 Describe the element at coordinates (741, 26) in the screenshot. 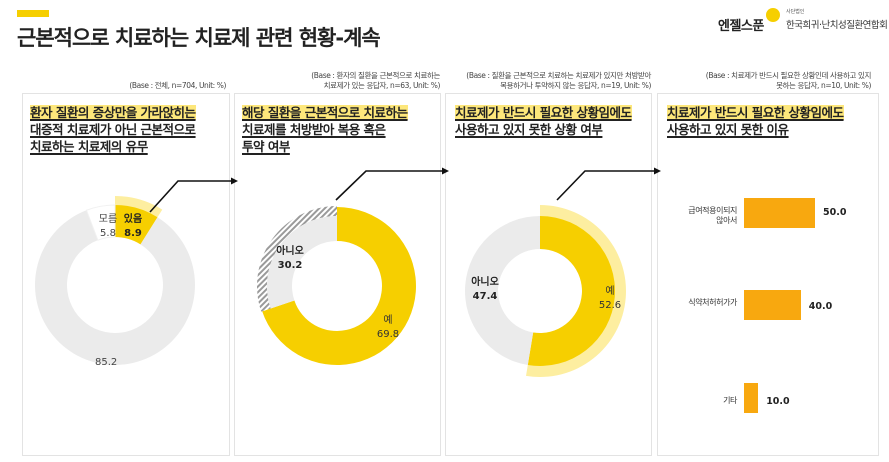

I see `logo-angelspoon: 엔젤스푼` at that location.